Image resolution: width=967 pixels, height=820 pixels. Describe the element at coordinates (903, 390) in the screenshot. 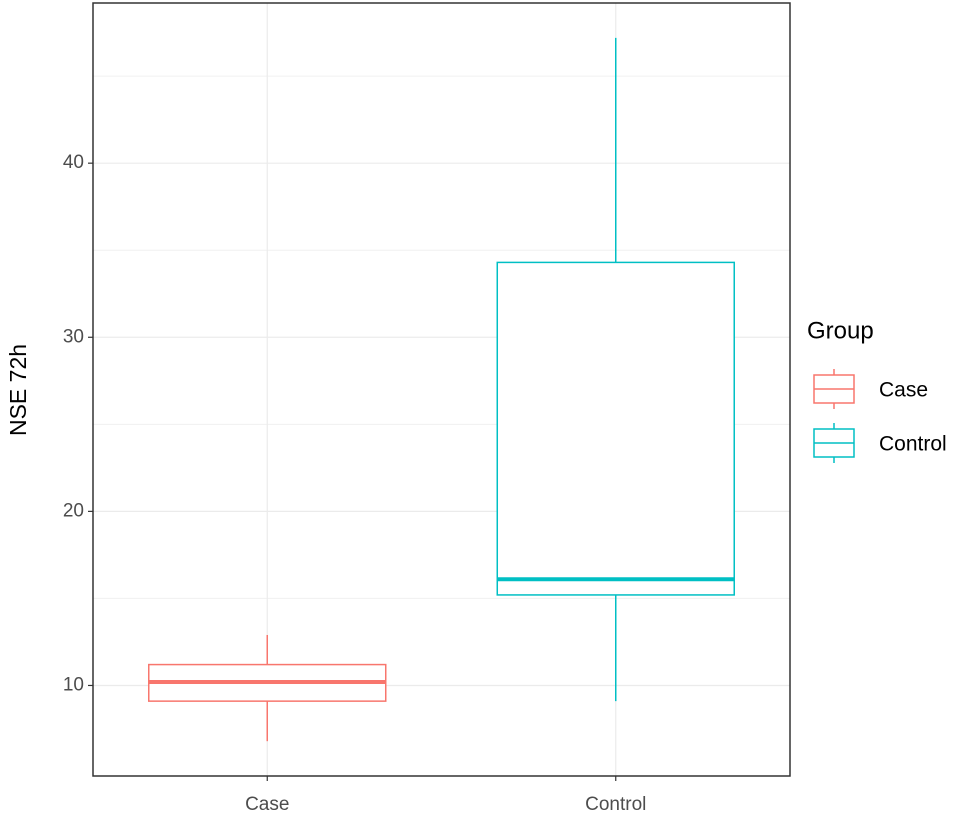

I see `legend-label: Case` at that location.